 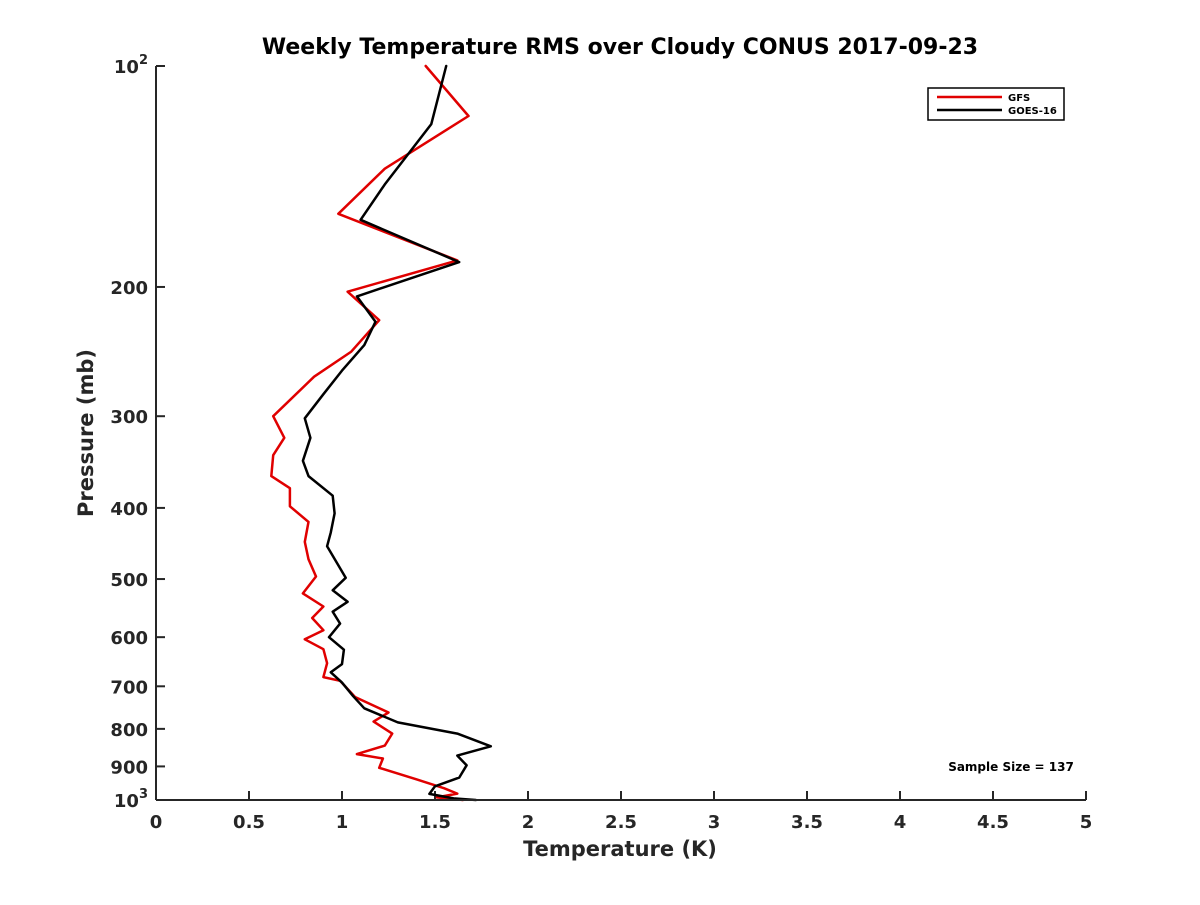 What do you see at coordinates (435, 822) in the screenshot?
I see `x-tick-label: 1.5` at bounding box center [435, 822].